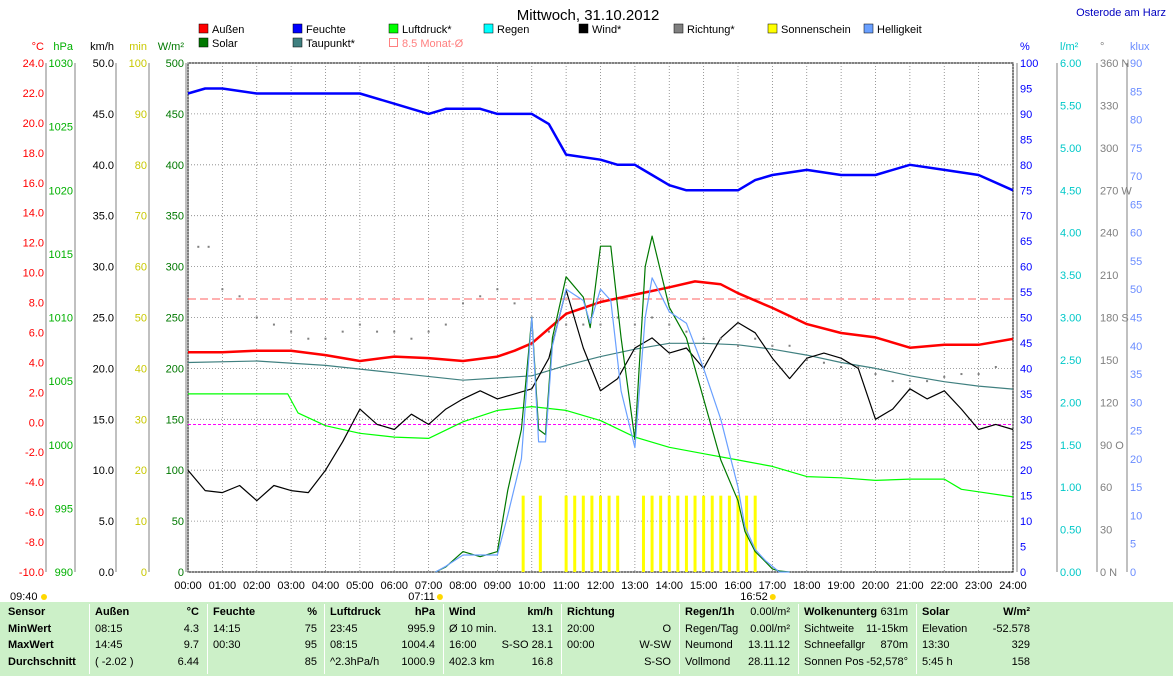 This screenshot has height=676, width=1173. What do you see at coordinates (1109, 106) in the screenshot?
I see `right-axis-tick: 330` at bounding box center [1109, 106].